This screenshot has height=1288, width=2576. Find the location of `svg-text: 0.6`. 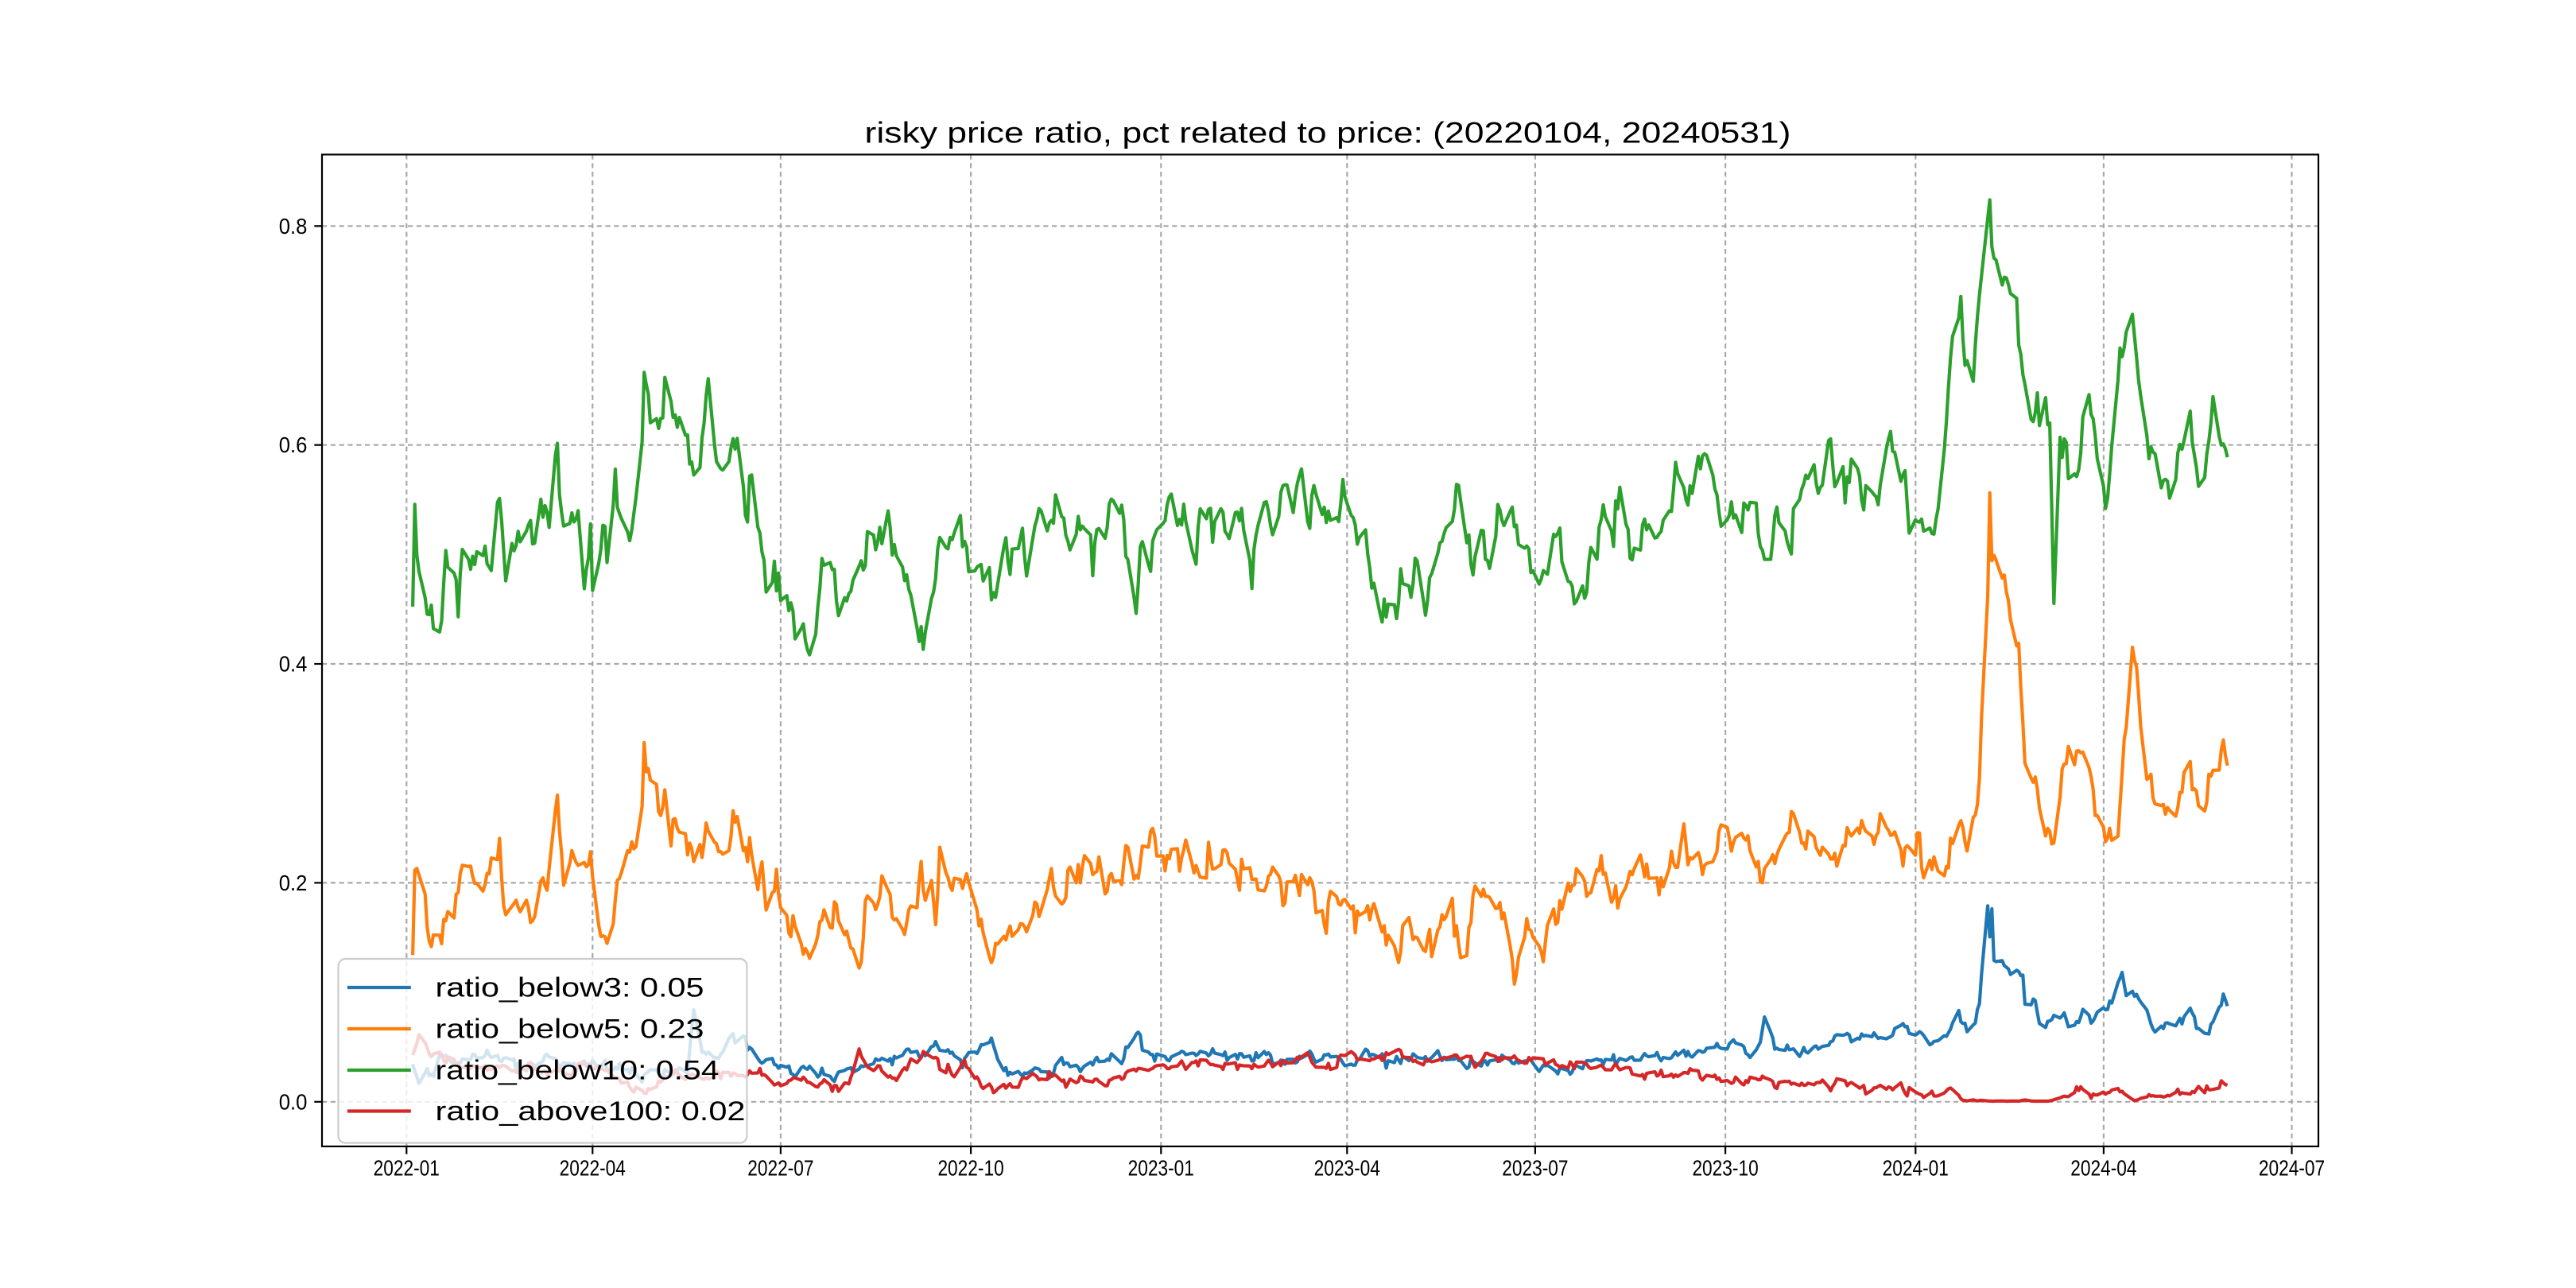

svg-text: 0.6 is located at coordinates (293, 445).